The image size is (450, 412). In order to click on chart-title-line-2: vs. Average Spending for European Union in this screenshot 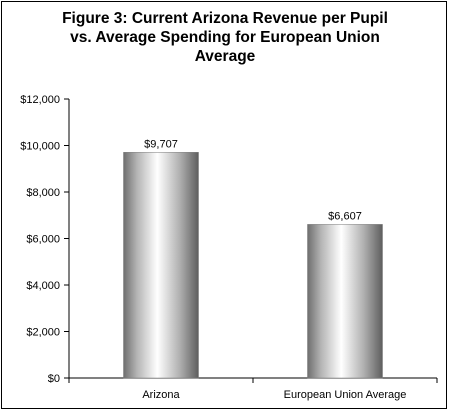, I will do `click(225, 37)`.